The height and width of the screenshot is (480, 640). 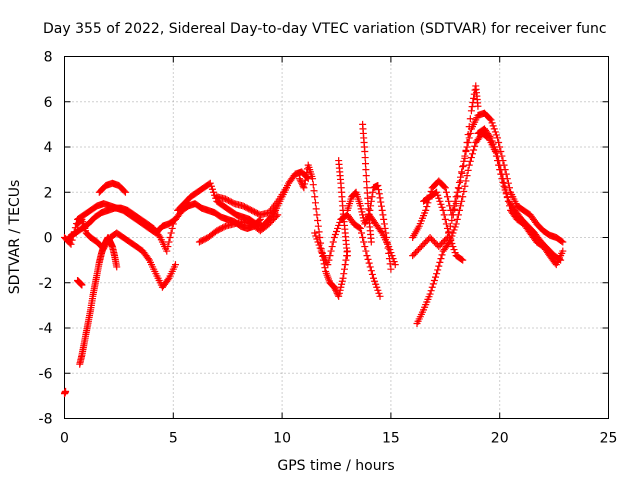 I want to click on x-tick-labels: 0 5 10 15 20 25, so click(x=338, y=439).